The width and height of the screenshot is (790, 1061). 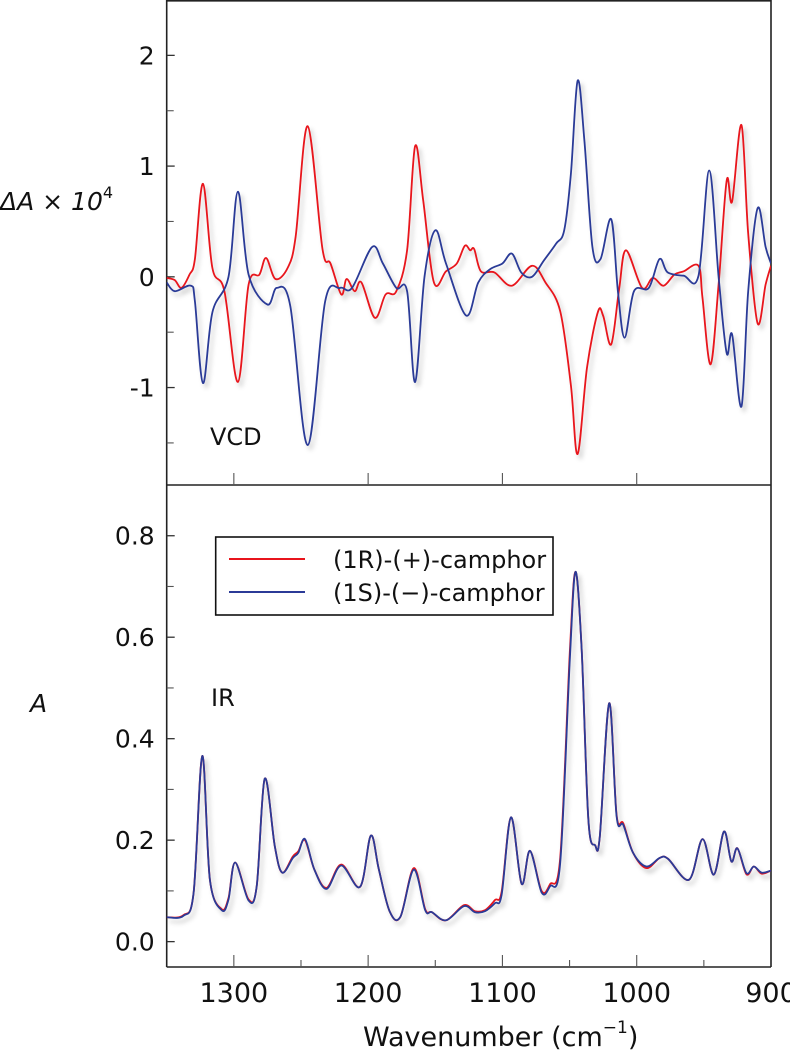 I want to click on x-tick-label: 1200, so click(x=368, y=993).